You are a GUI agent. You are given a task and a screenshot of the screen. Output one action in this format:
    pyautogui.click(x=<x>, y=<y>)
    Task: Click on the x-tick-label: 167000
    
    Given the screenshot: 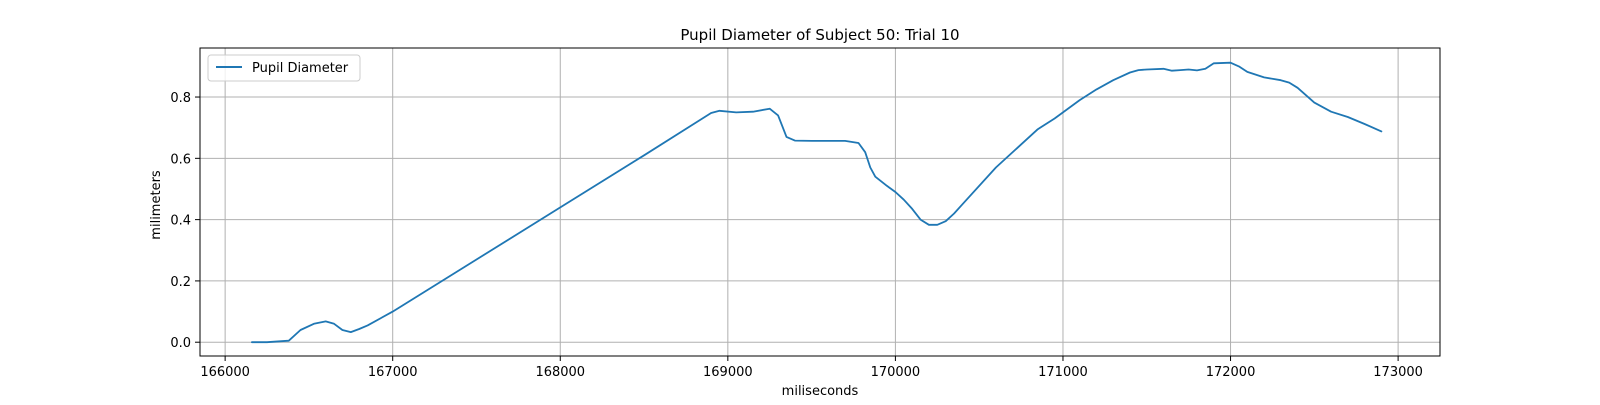 What is the action you would take?
    pyautogui.click(x=393, y=372)
    